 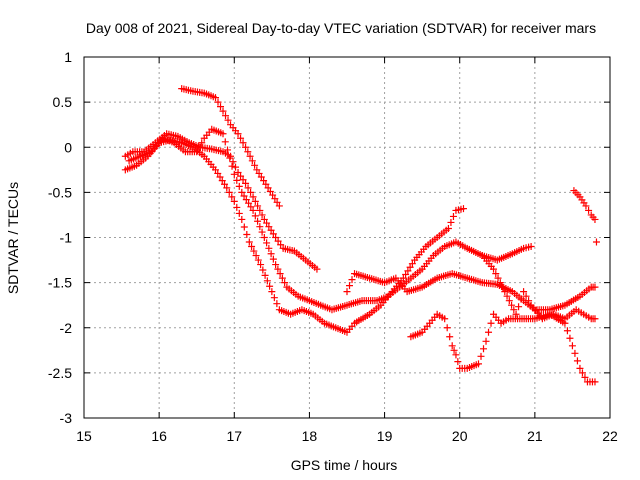 What do you see at coordinates (66, 238) in the screenshot?
I see `y-tick-label: -1` at bounding box center [66, 238].